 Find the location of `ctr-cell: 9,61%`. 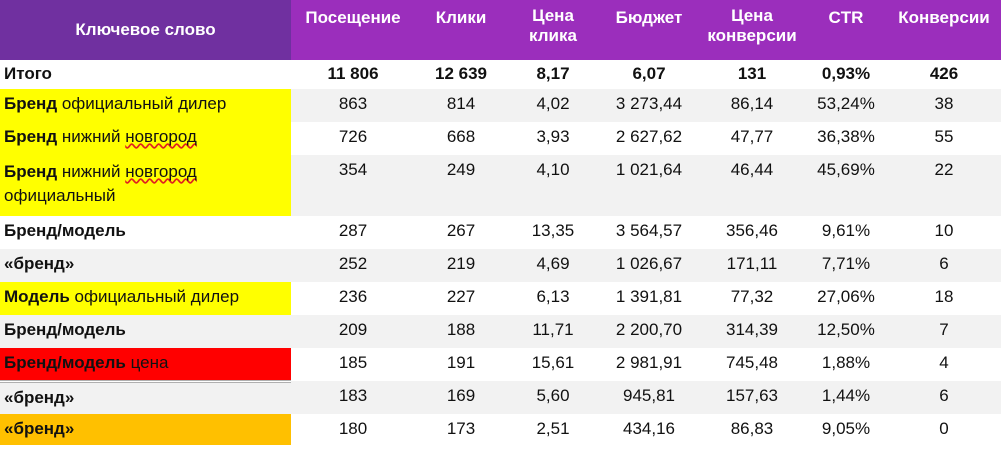

ctr-cell: 9,61% is located at coordinates (846, 230).